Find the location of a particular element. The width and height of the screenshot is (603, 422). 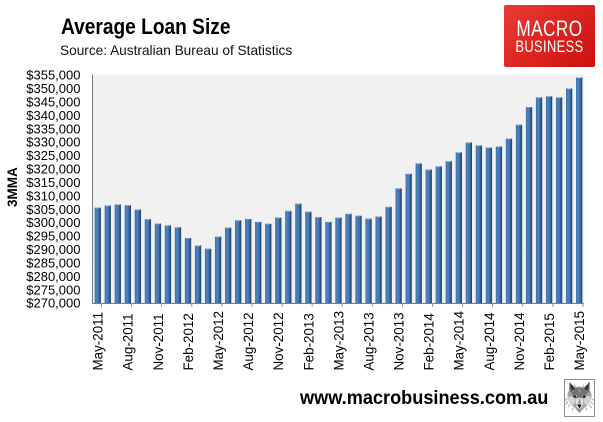

svg-text: Aug-2014 is located at coordinates (489, 341).